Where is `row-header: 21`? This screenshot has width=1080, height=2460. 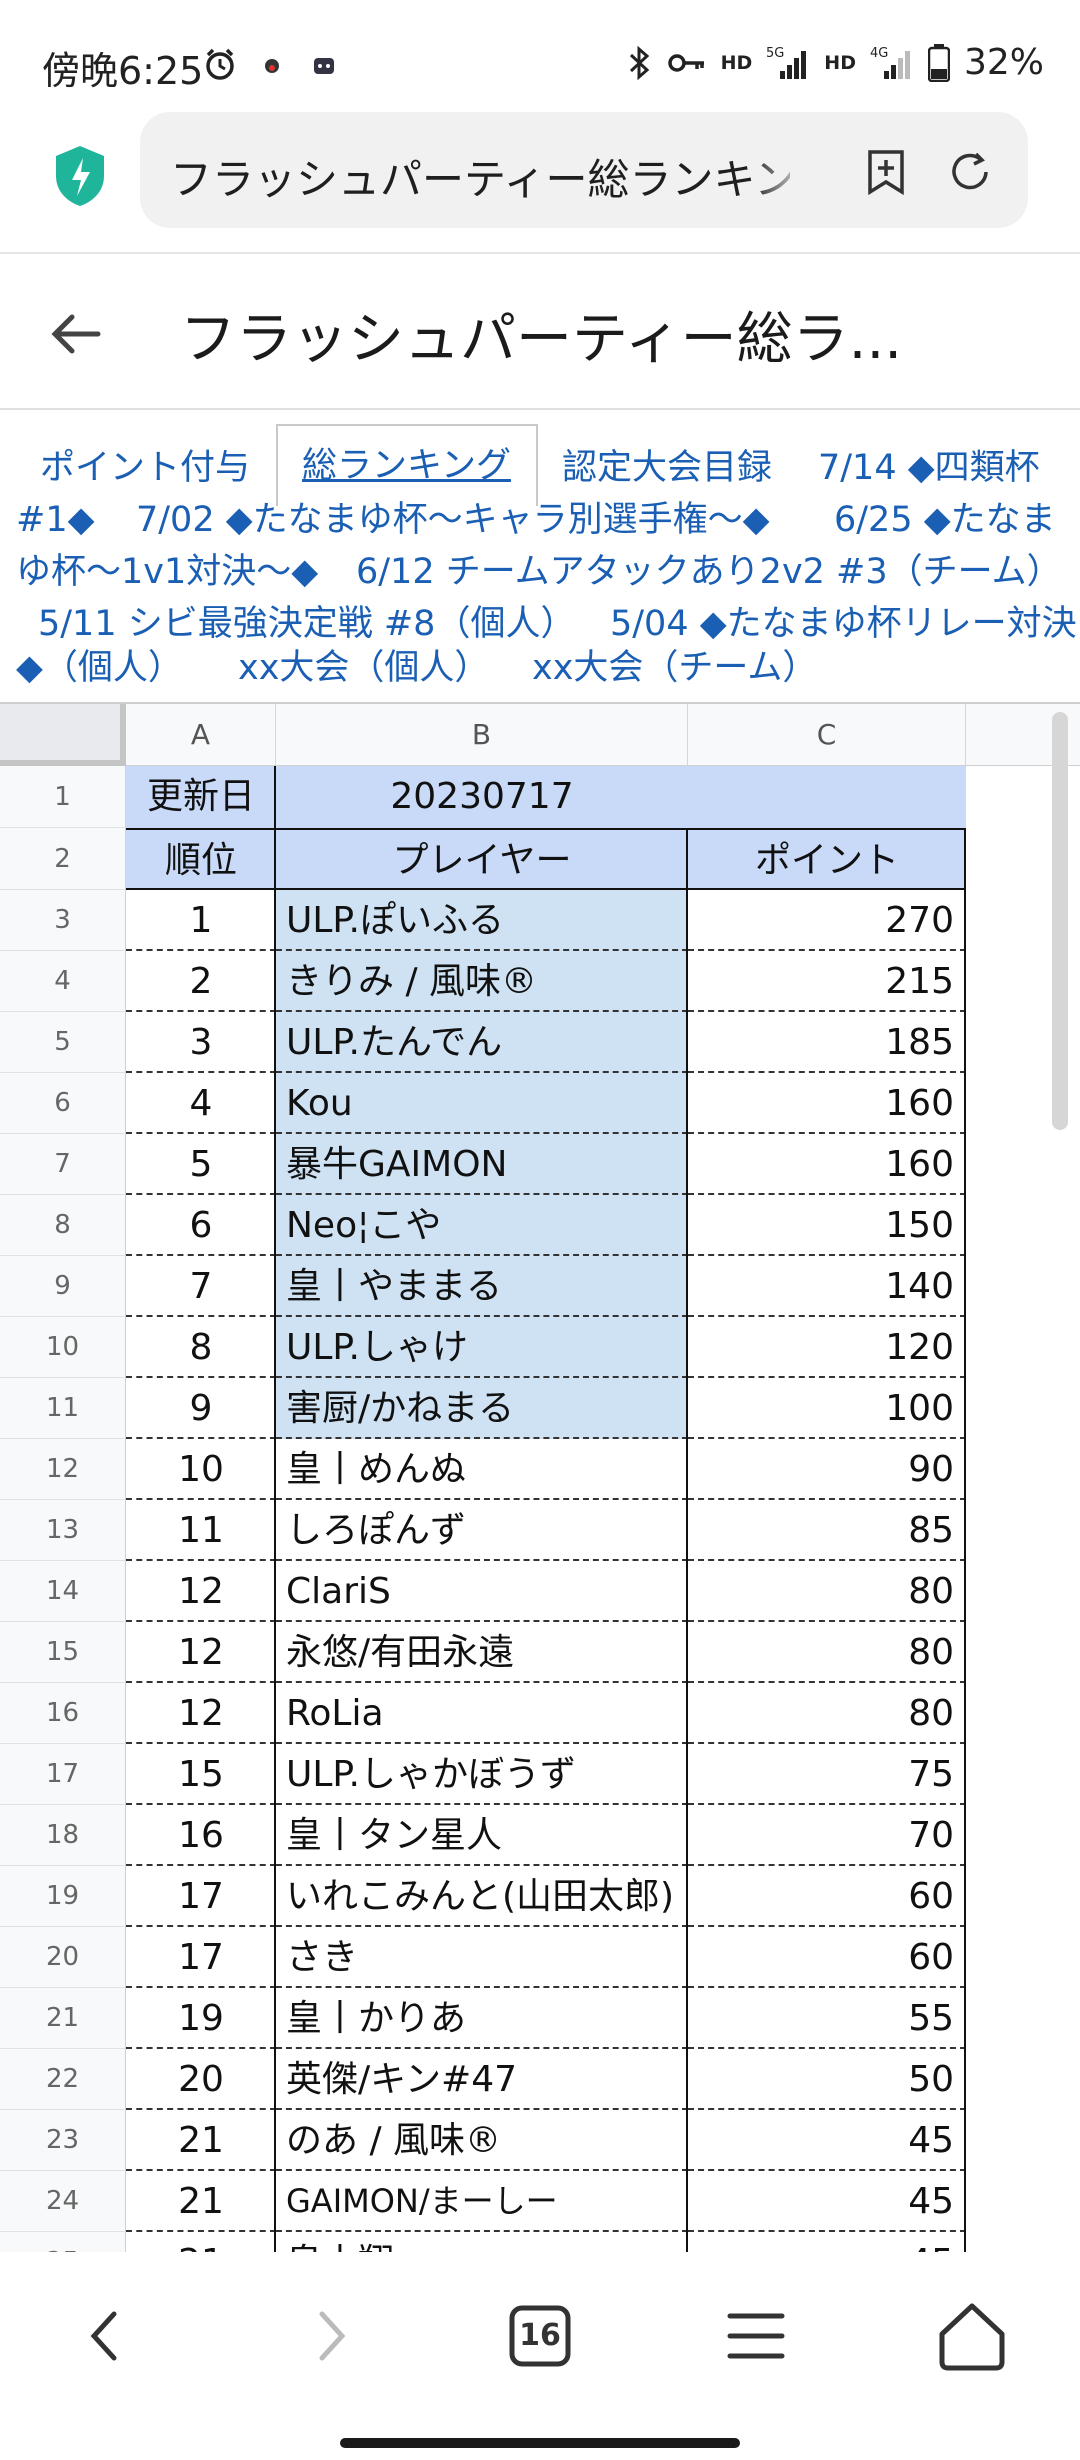
row-header: 21 is located at coordinates (63, 2018).